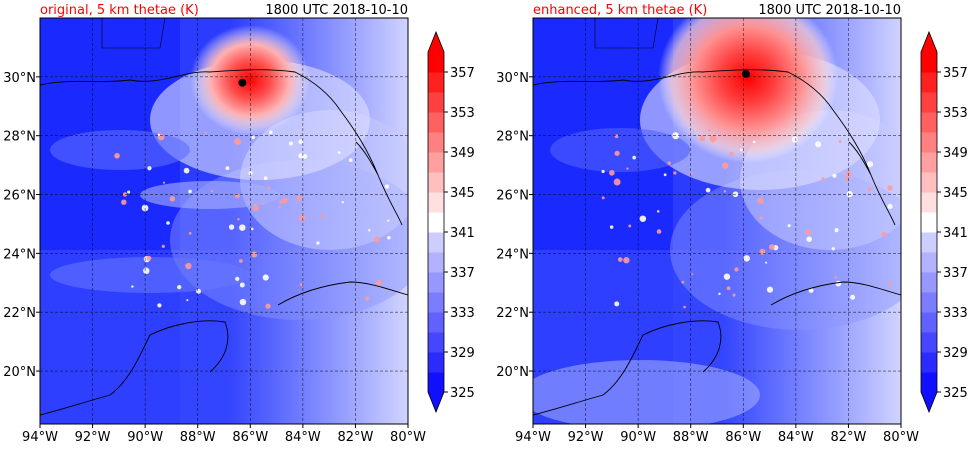 Image resolution: width=972 pixels, height=449 pixels. Describe the element at coordinates (745, 73) in the screenshot. I see `storm-center-marker` at that location.